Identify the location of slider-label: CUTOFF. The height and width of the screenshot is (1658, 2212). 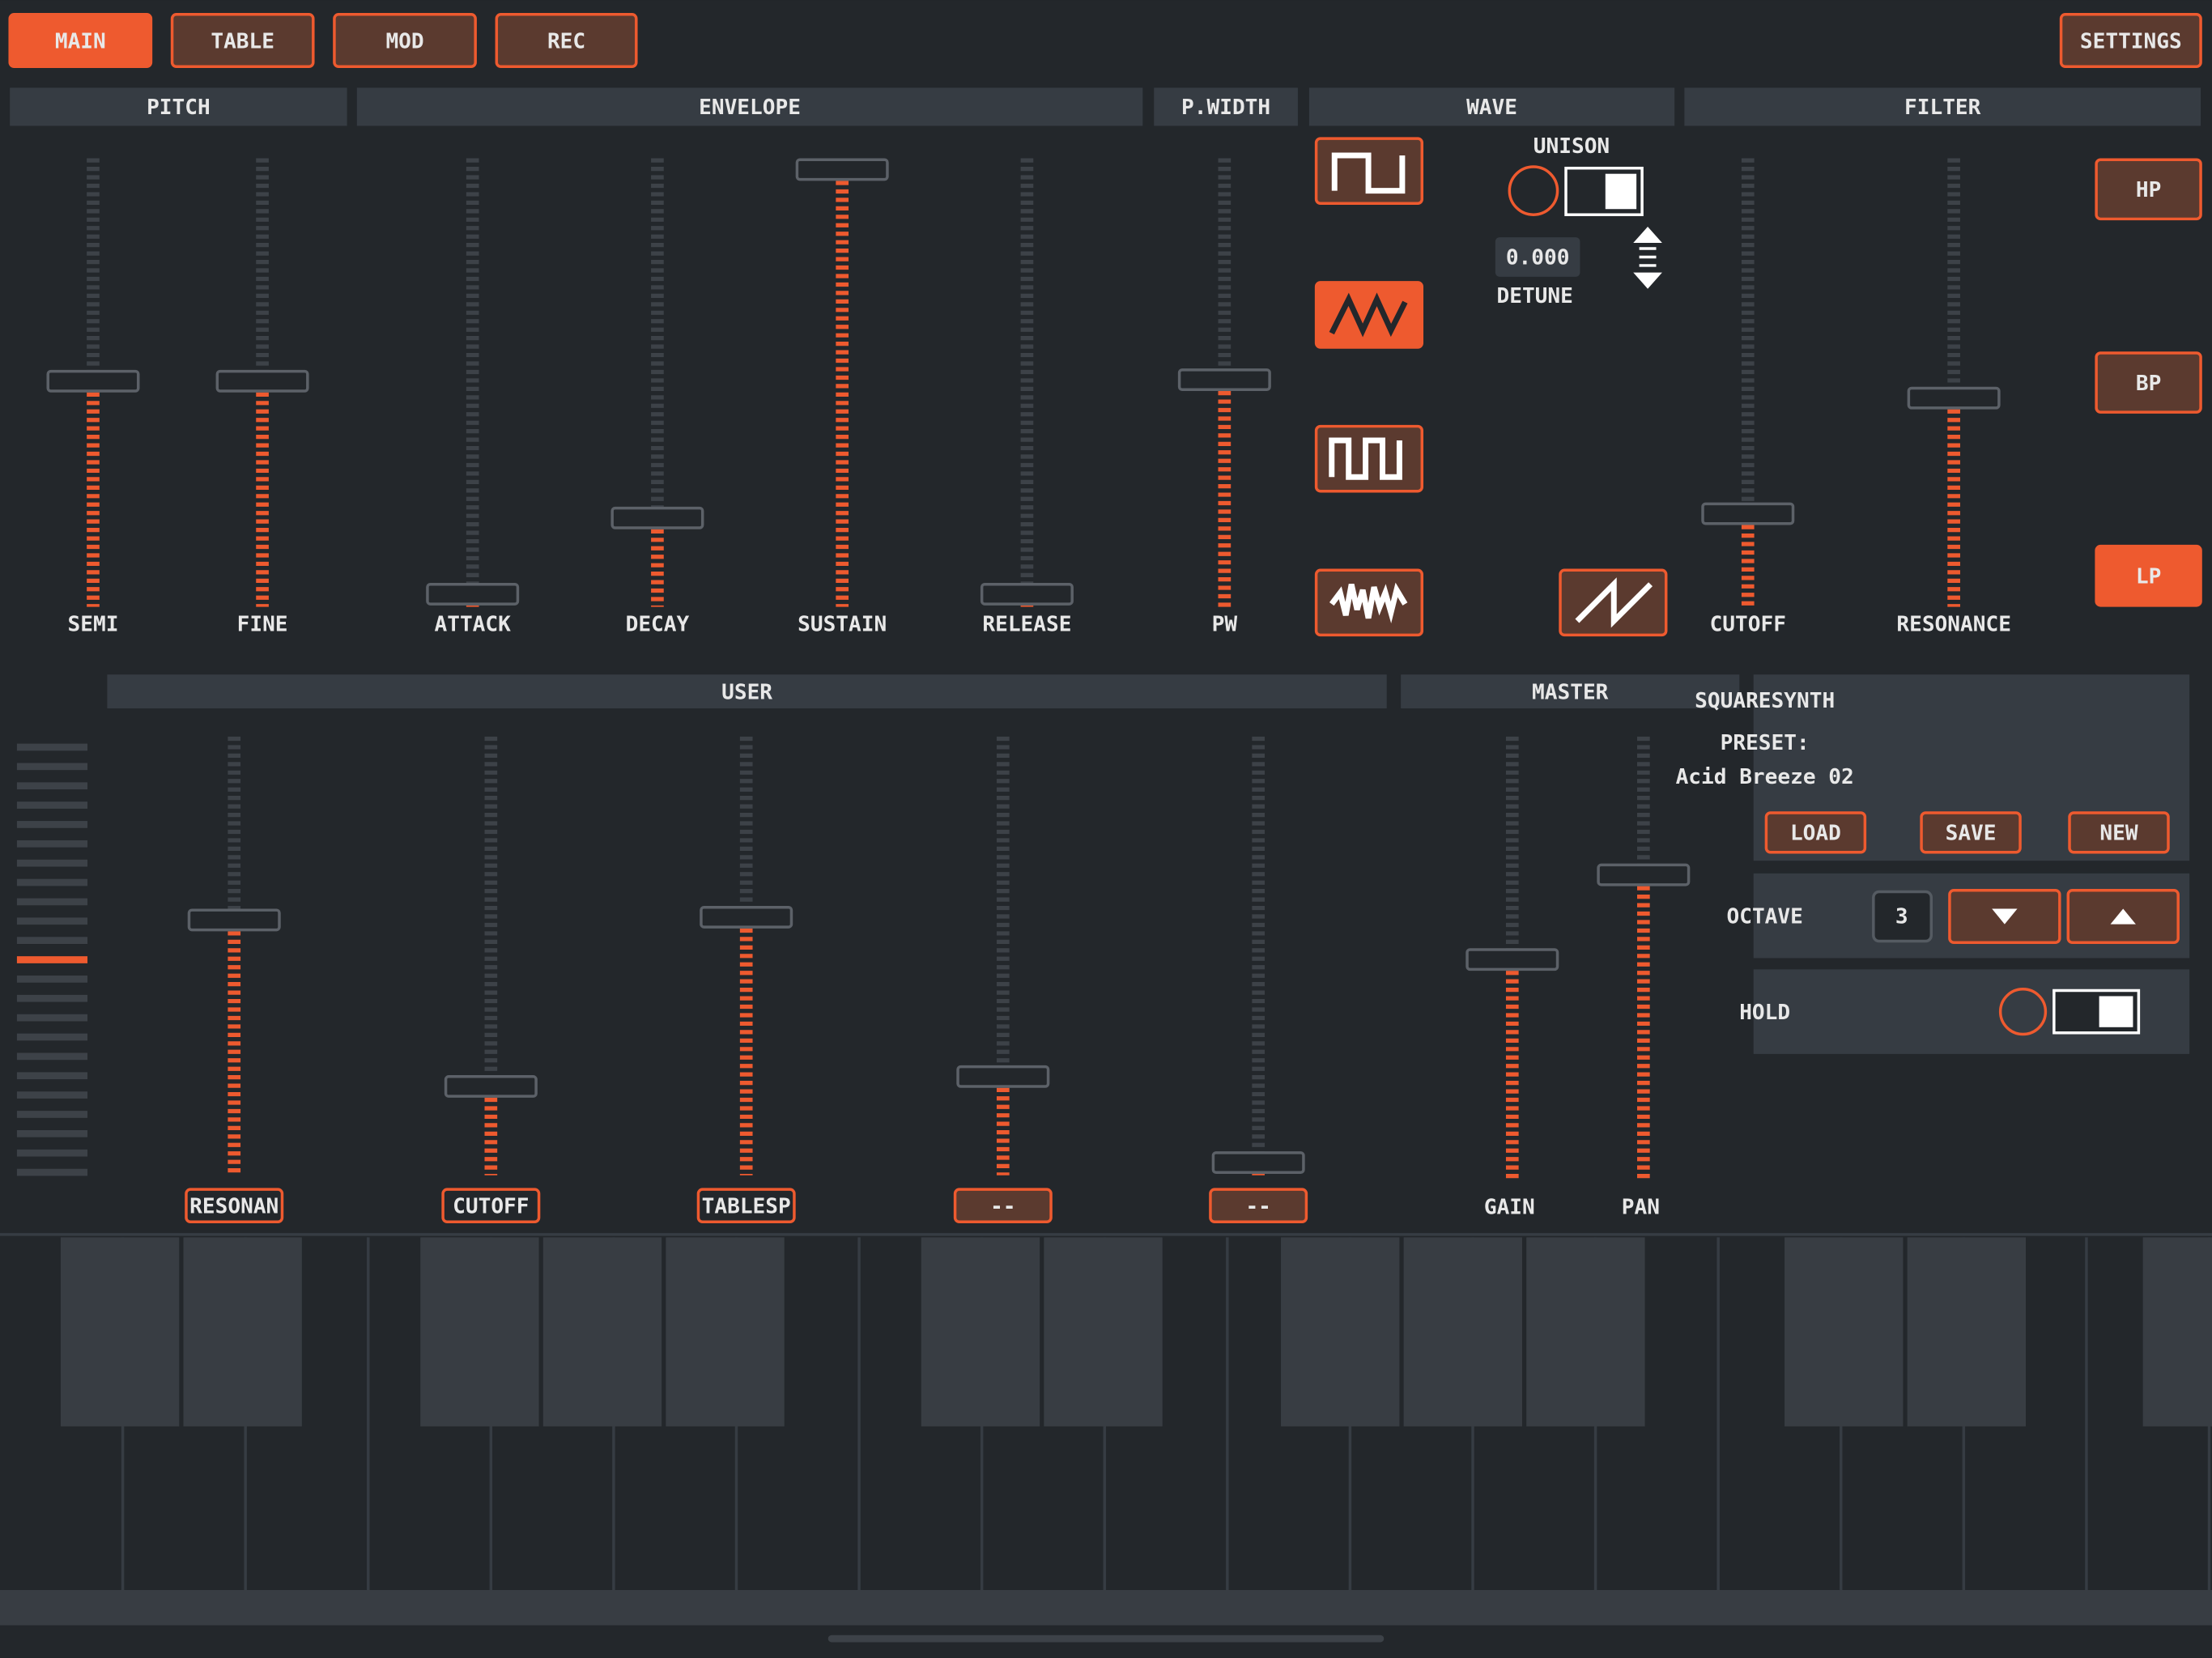
(1748, 625).